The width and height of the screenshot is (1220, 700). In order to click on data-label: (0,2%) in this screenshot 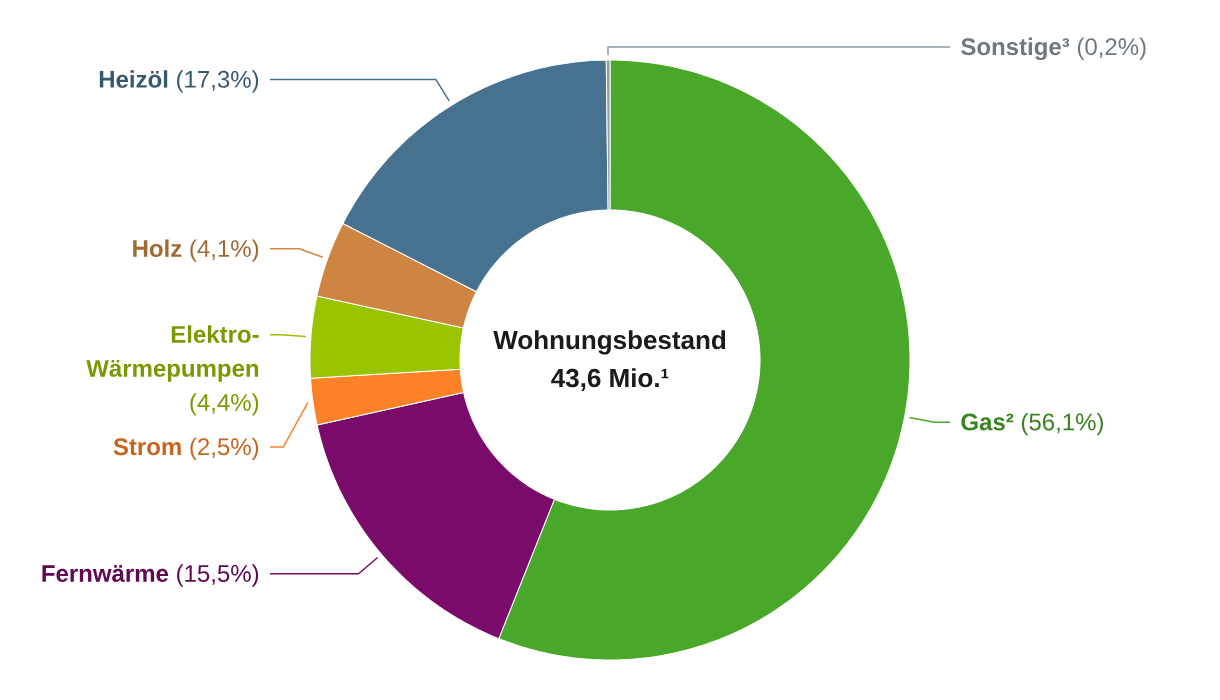, I will do `click(1111, 48)`.